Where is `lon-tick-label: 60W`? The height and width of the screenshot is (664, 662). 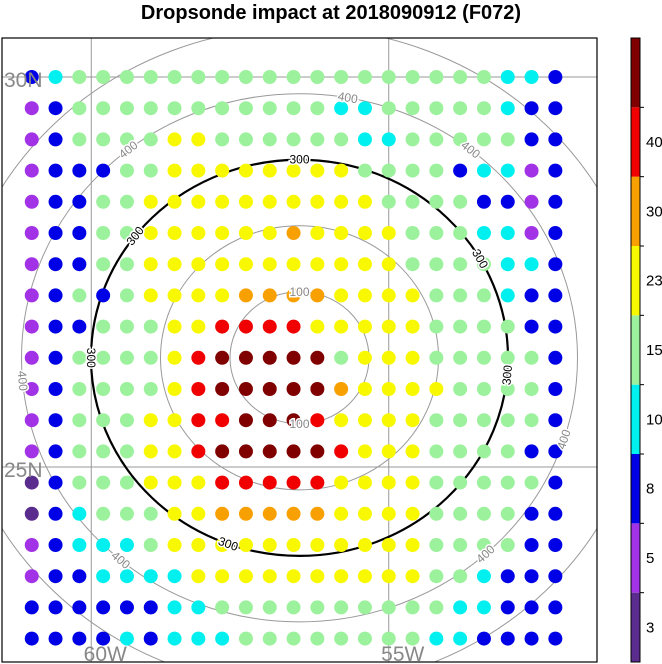 lon-tick-label: 60W is located at coordinates (105, 653).